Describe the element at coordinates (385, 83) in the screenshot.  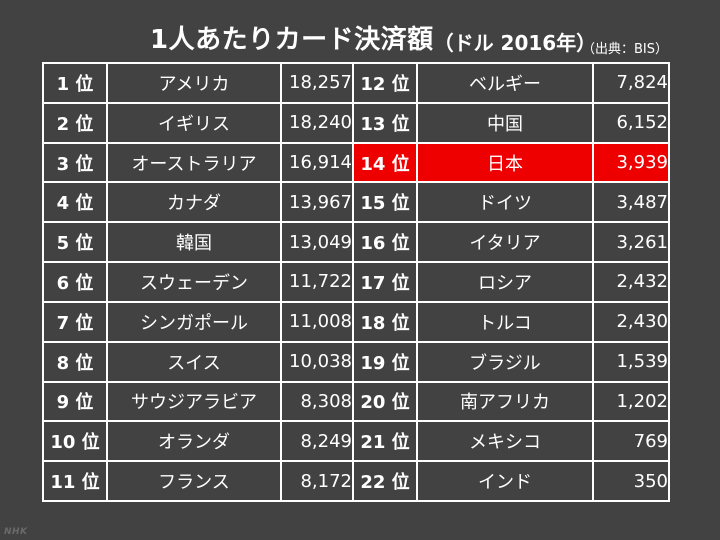
I see `rank-cell: 12 位` at that location.